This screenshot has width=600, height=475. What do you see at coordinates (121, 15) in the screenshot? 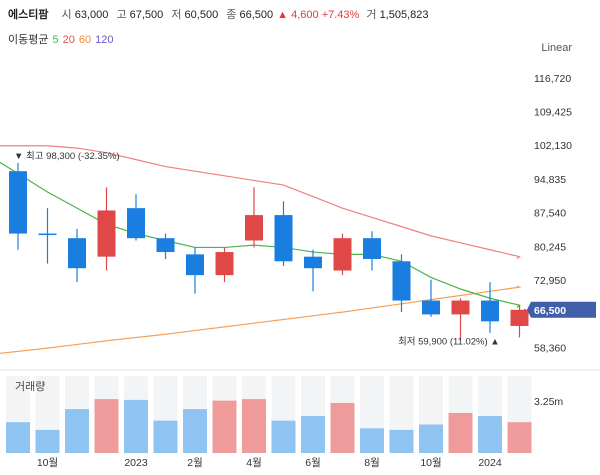
I see `high-label: 고` at bounding box center [121, 15].